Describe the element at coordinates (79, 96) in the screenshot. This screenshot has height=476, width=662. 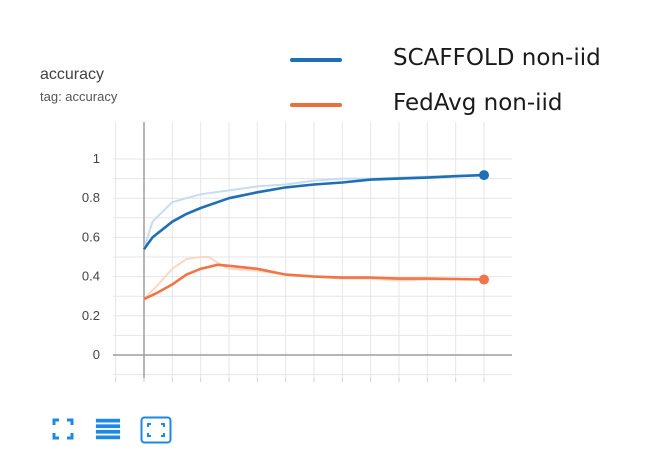
I see `card-subtitle: tag: accuracy` at that location.